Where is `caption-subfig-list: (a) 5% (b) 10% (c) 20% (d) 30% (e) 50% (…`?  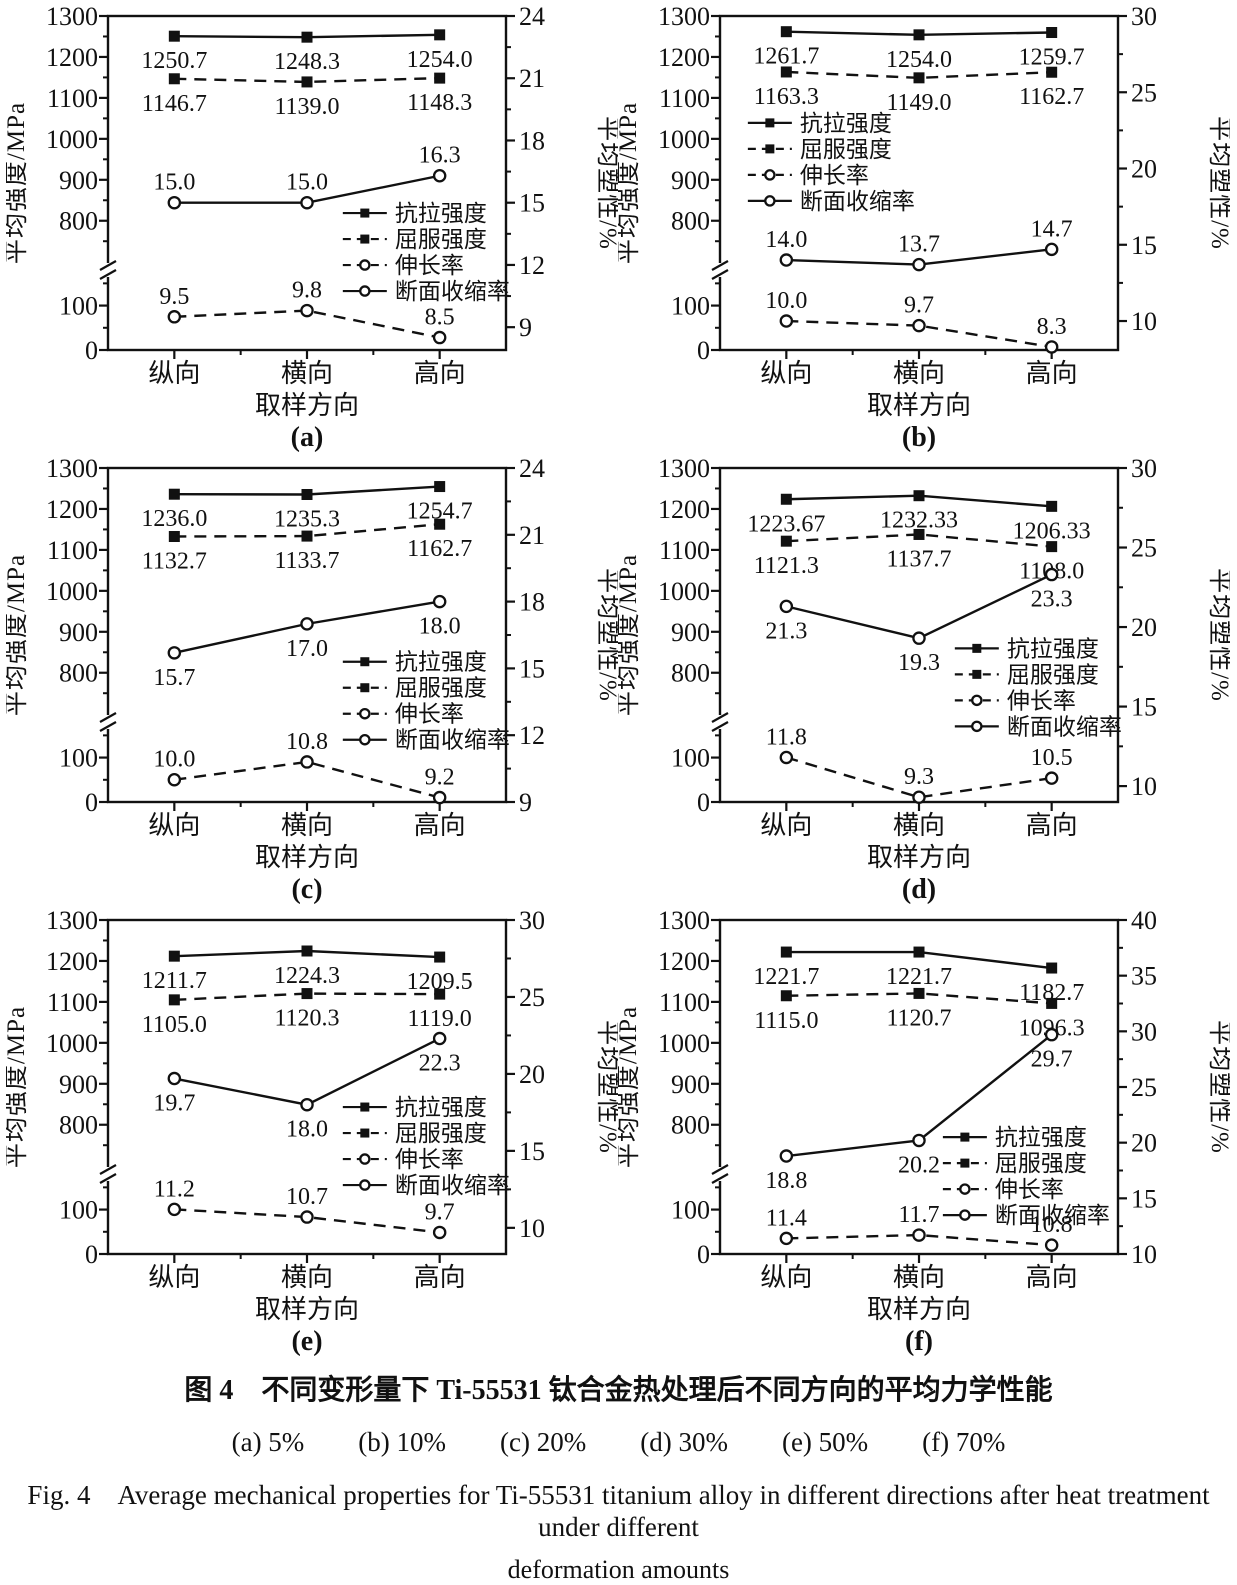
caption-subfig-list: (a) 5% (b) 10% (c) 20% (d) 30% (e) 50% (… is located at coordinates (618, 1442).